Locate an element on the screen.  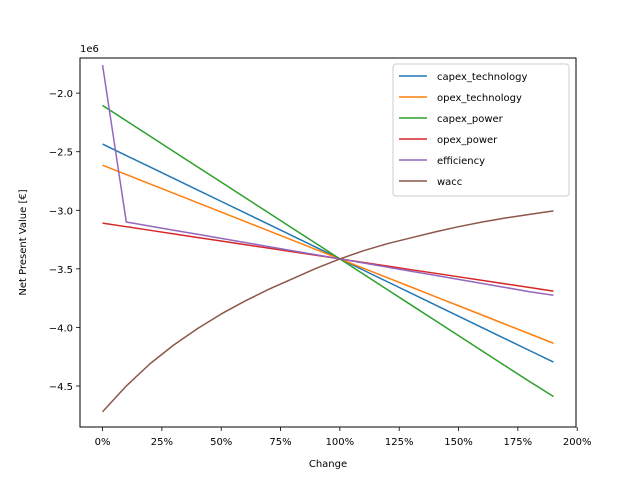
y-axis-ticks: −4.5 −4.0 −3.5 −3.0 −2.5 −2.0 is located at coordinates (64, 241).